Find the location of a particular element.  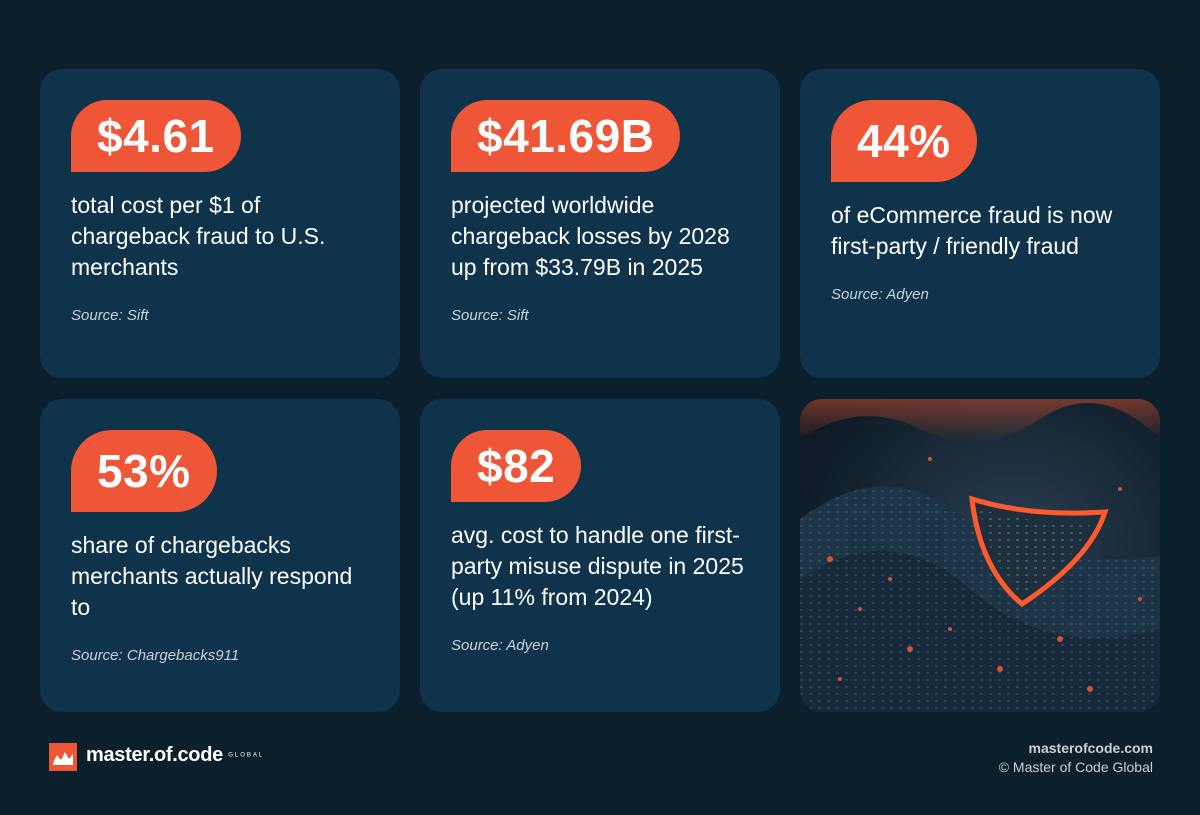

stat-badge: $41.69B is located at coordinates (566, 136).